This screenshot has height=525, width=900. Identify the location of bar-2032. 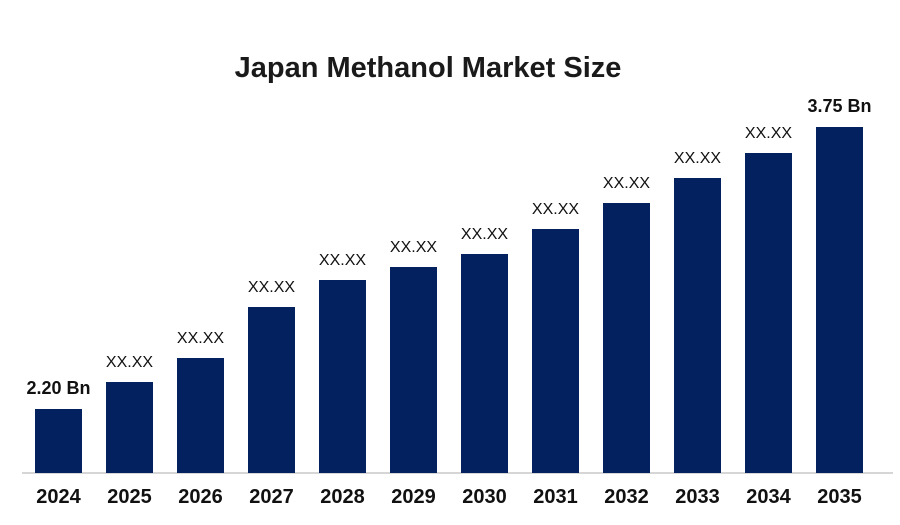
(626, 338).